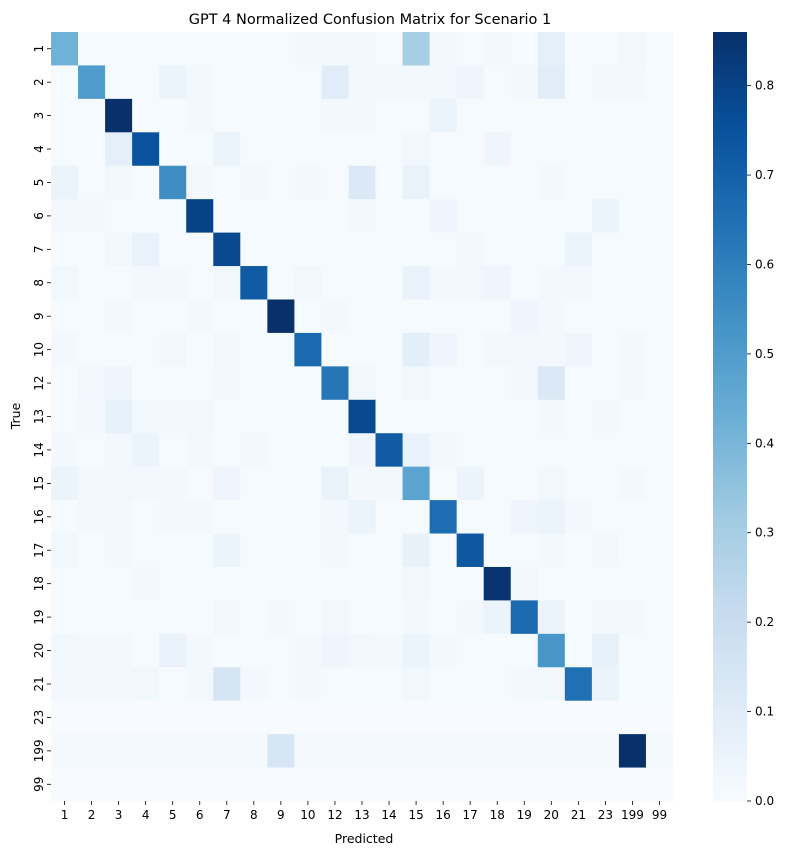 Image resolution: width=792 pixels, height=855 pixels. Describe the element at coordinates (39, 449) in the screenshot. I see `y-tick-label: 14` at that location.